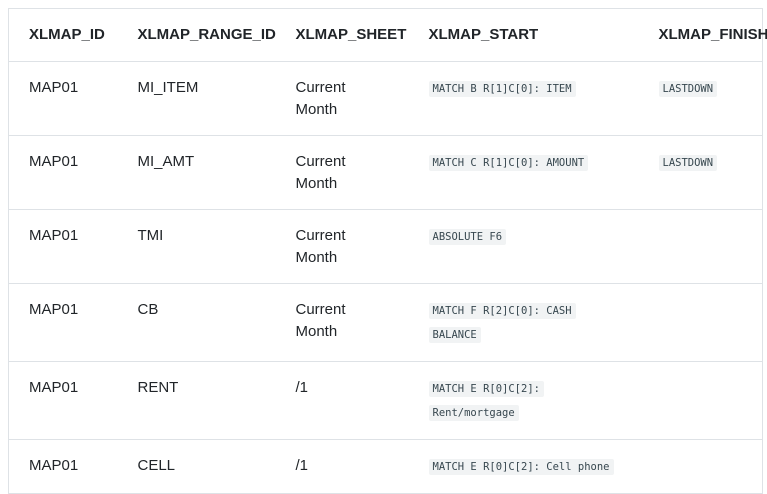 Image resolution: width=767 pixels, height=494 pixels. What do you see at coordinates (196, 400) in the screenshot?
I see `cell-xlmap-range-id: RENT` at bounding box center [196, 400].